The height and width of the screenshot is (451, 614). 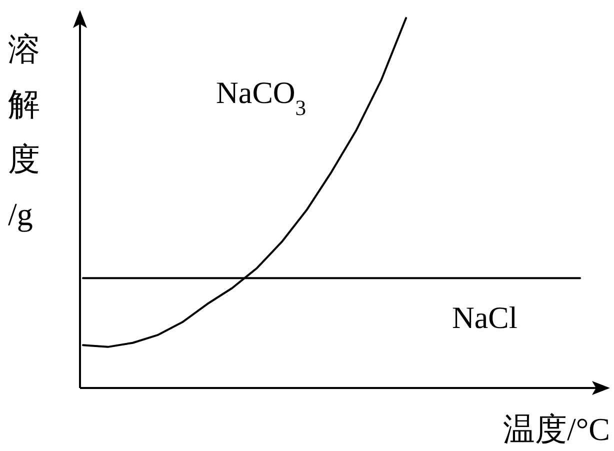 What do you see at coordinates (24, 131) in the screenshot?
I see `y-axis-title: 溶解度/g` at bounding box center [24, 131].